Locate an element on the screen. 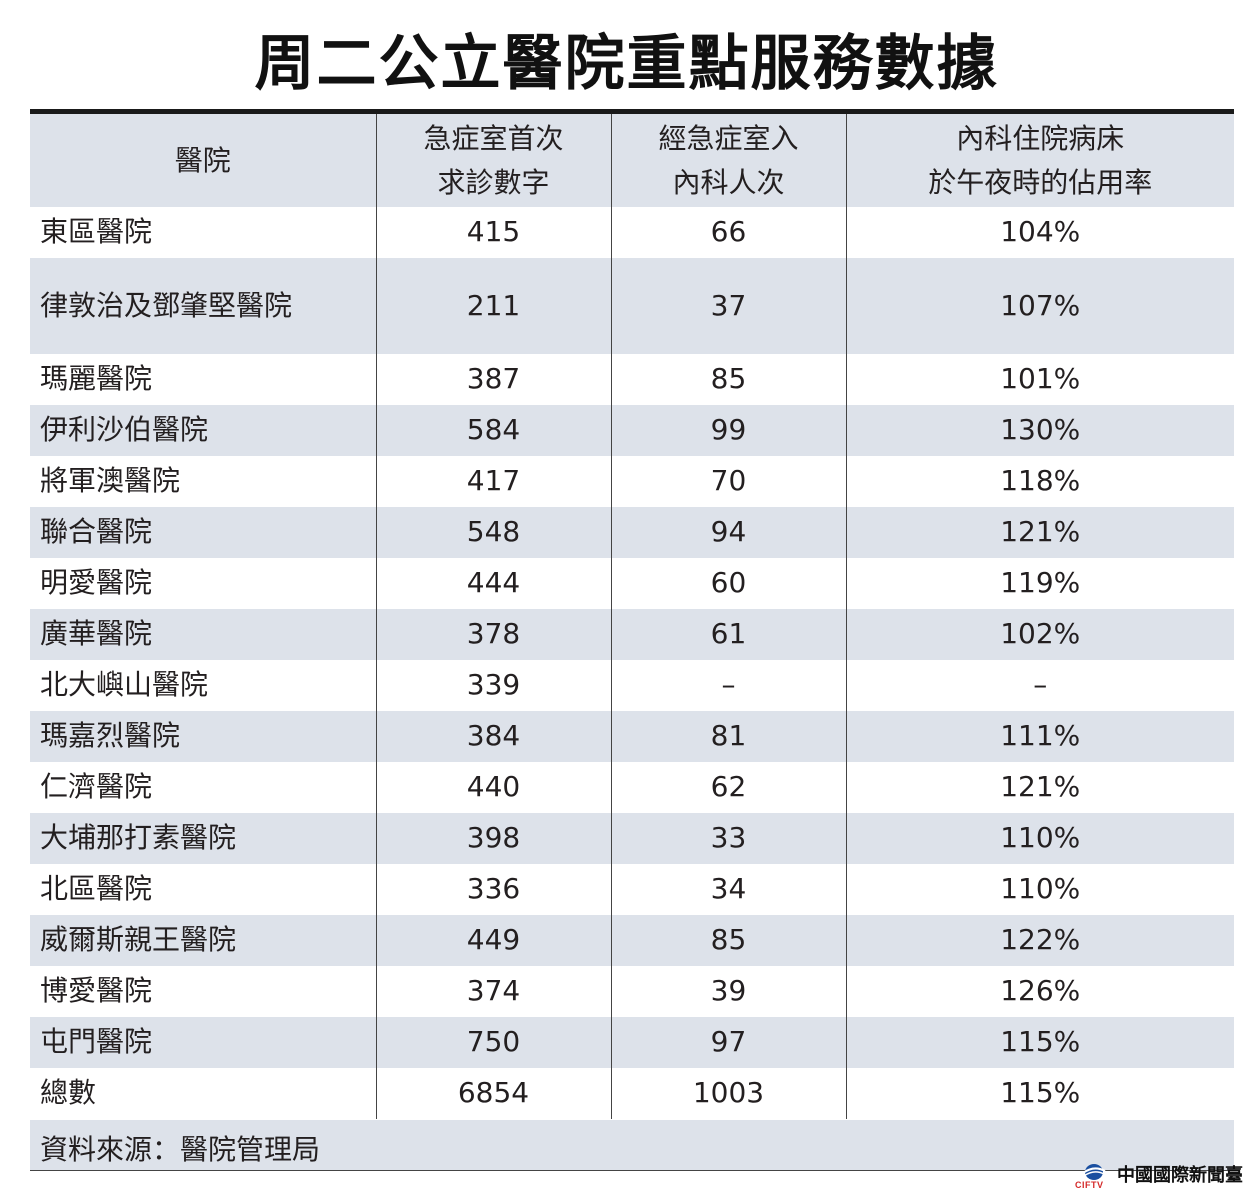 This screenshot has width=1253, height=1194. table-row: 博愛醫院 374 39 126% is located at coordinates (632, 991).